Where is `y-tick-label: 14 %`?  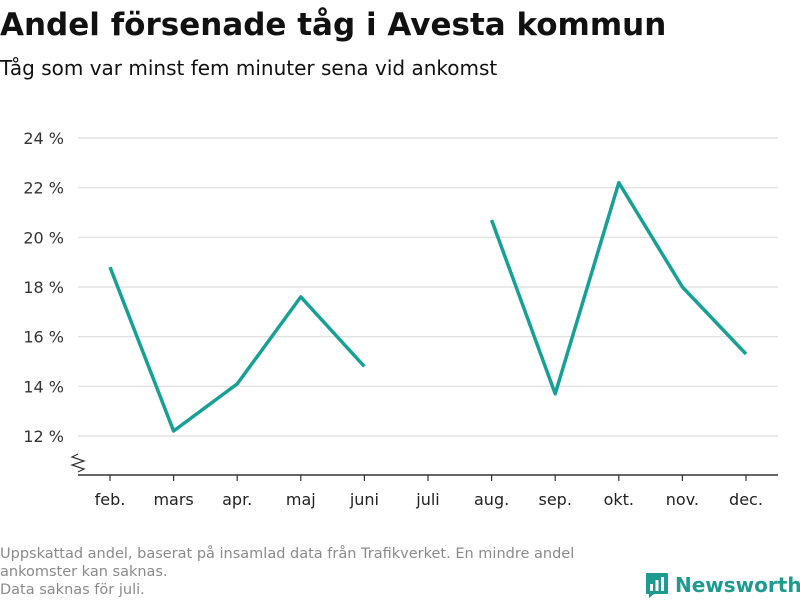
y-tick-label: 14 % is located at coordinates (43, 386).